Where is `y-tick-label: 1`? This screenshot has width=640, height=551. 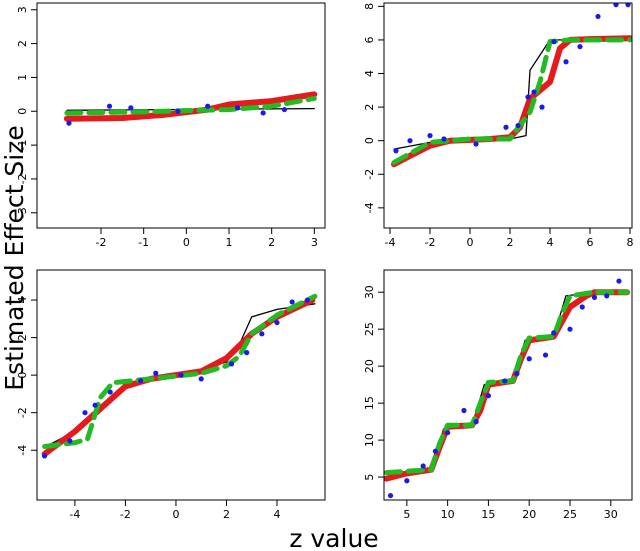 y-tick-label: 1 is located at coordinates (22, 77).